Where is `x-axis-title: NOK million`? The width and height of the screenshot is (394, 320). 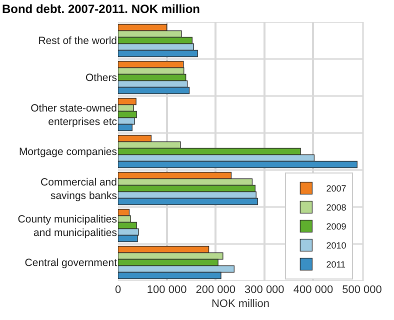 x-axis-title: NOK million is located at coordinates (240, 304).